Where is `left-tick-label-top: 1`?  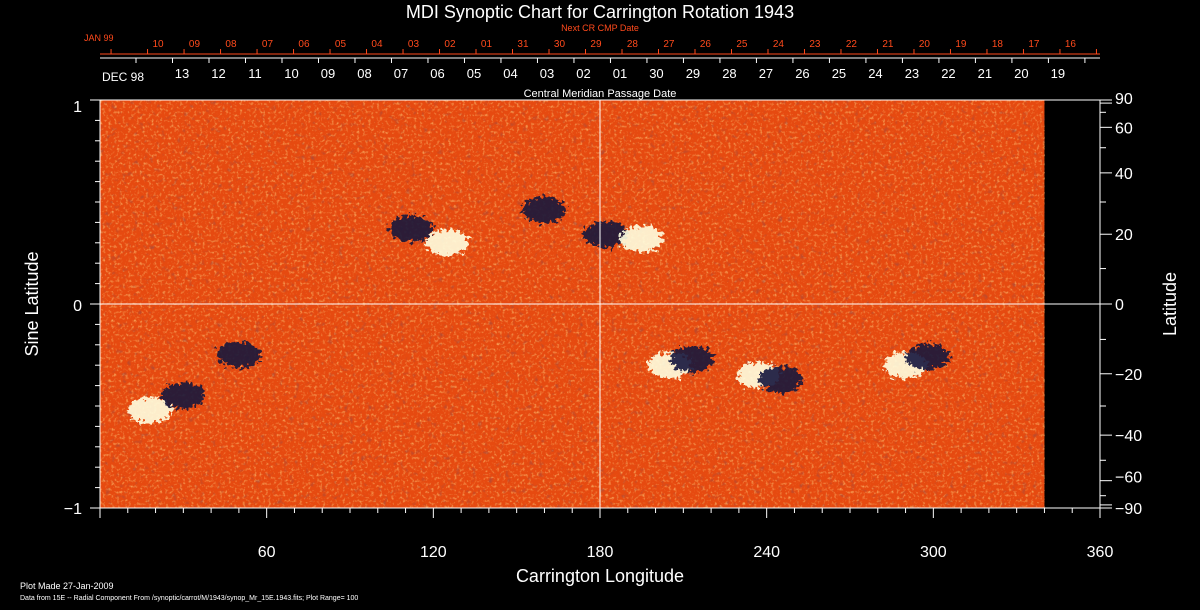 left-tick-label-top: 1 is located at coordinates (77, 107).